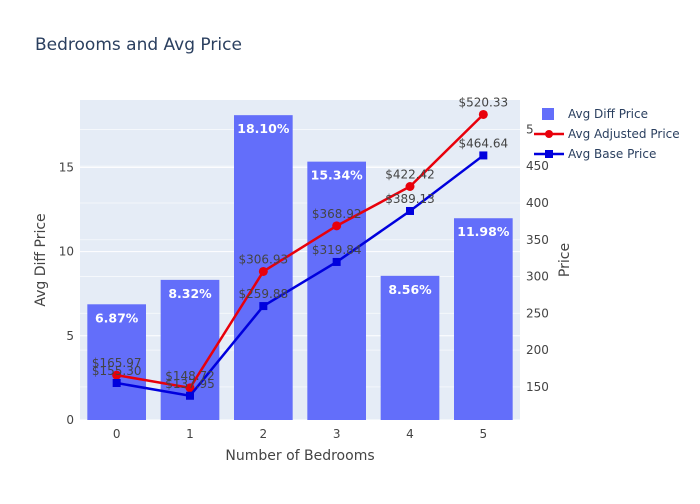 Image resolution: width=700 pixels, height=504 pixels. I want to click on line-data-label: $319.84, so click(337, 250).